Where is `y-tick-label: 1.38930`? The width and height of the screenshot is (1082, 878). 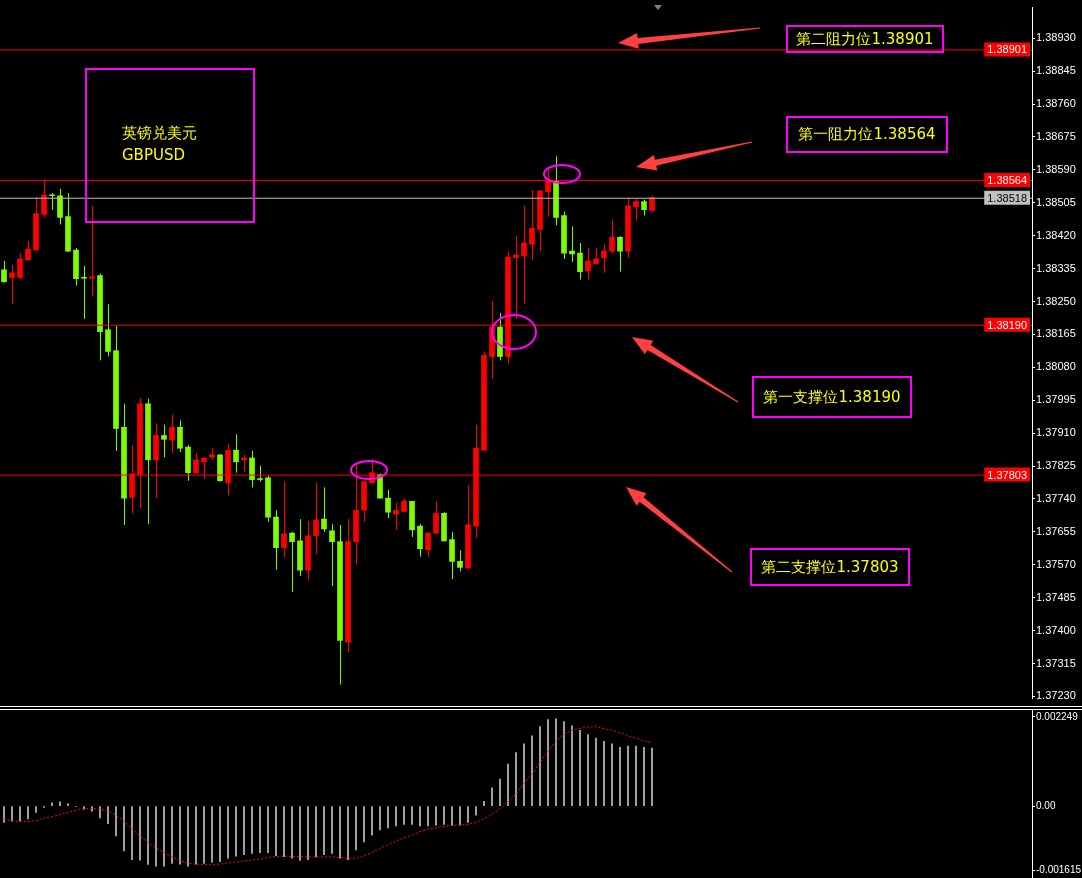 y-tick-label: 1.38930 is located at coordinates (1056, 37).